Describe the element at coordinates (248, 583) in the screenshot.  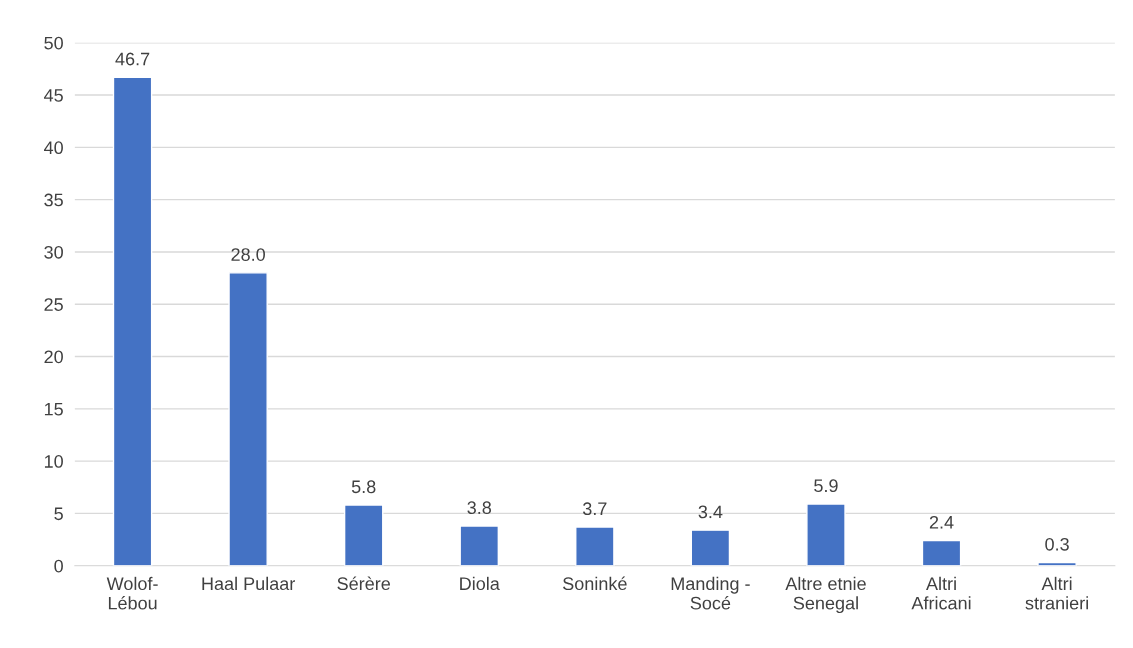
I see `x-tick-label: Haal Pulaar` at that location.